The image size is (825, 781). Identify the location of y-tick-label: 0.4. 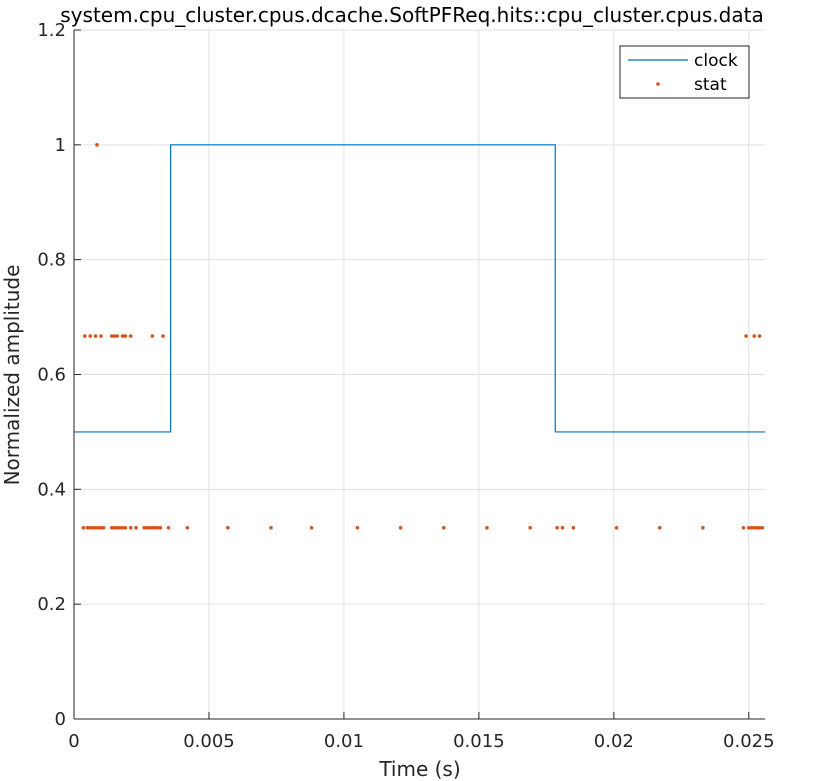
(51, 489).